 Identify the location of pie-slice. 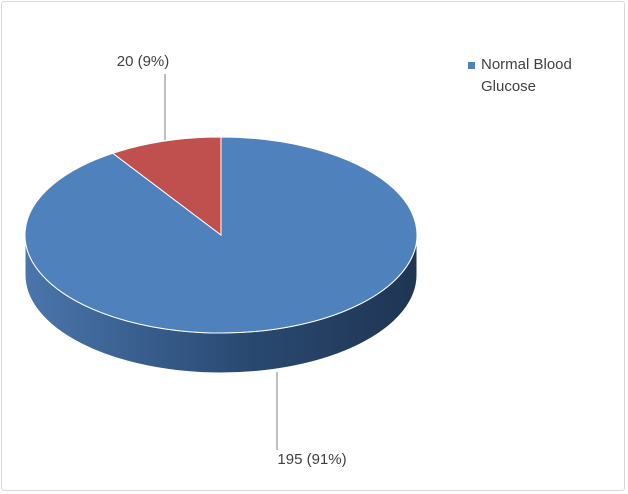
(166, 186).